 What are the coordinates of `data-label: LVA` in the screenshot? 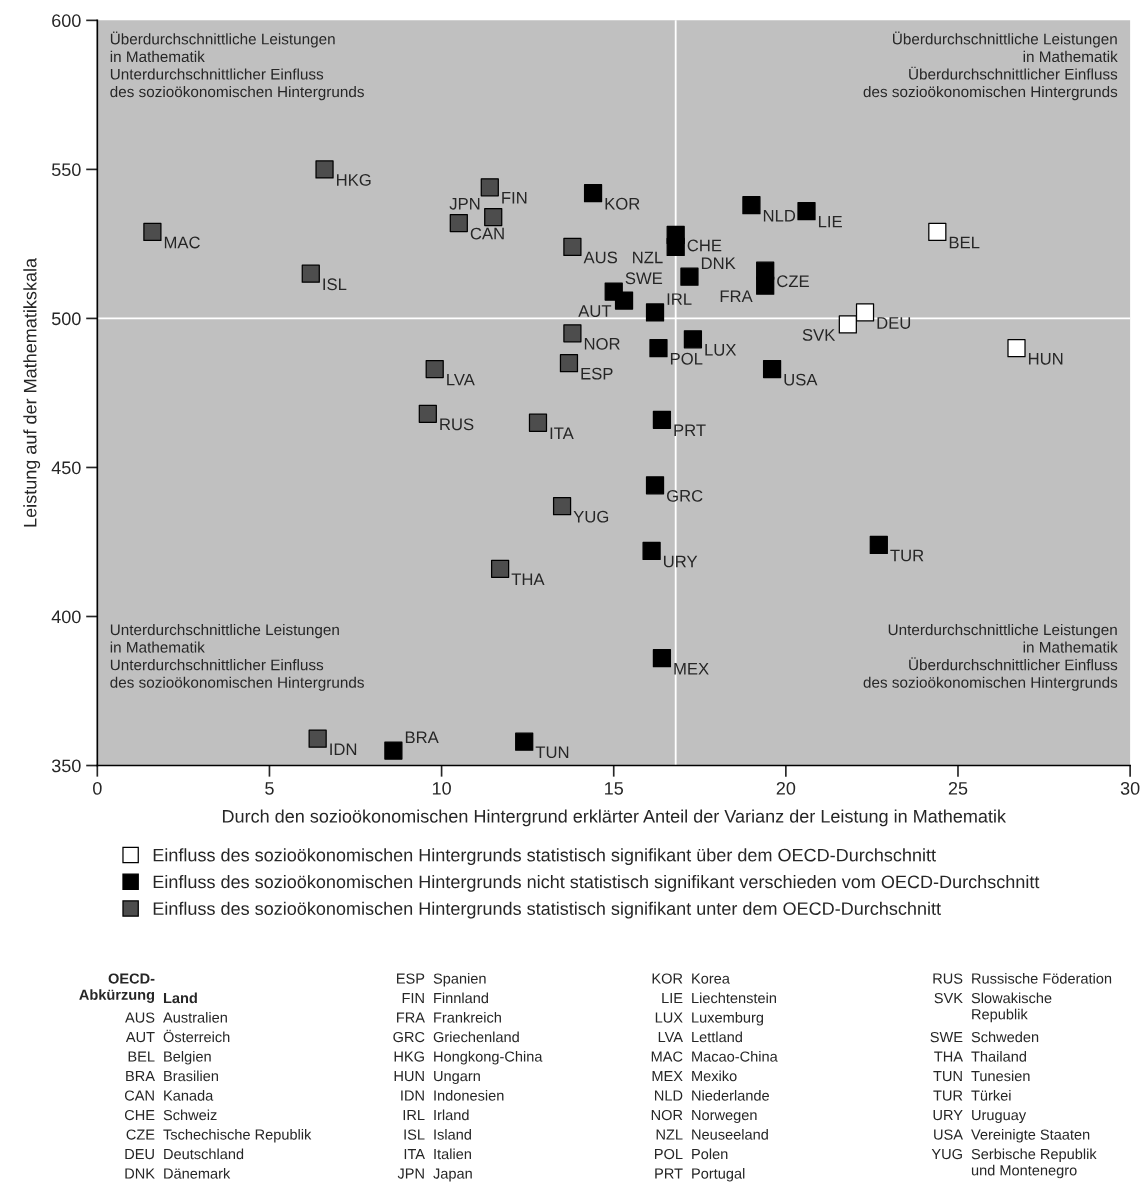 It's located at (461, 379).